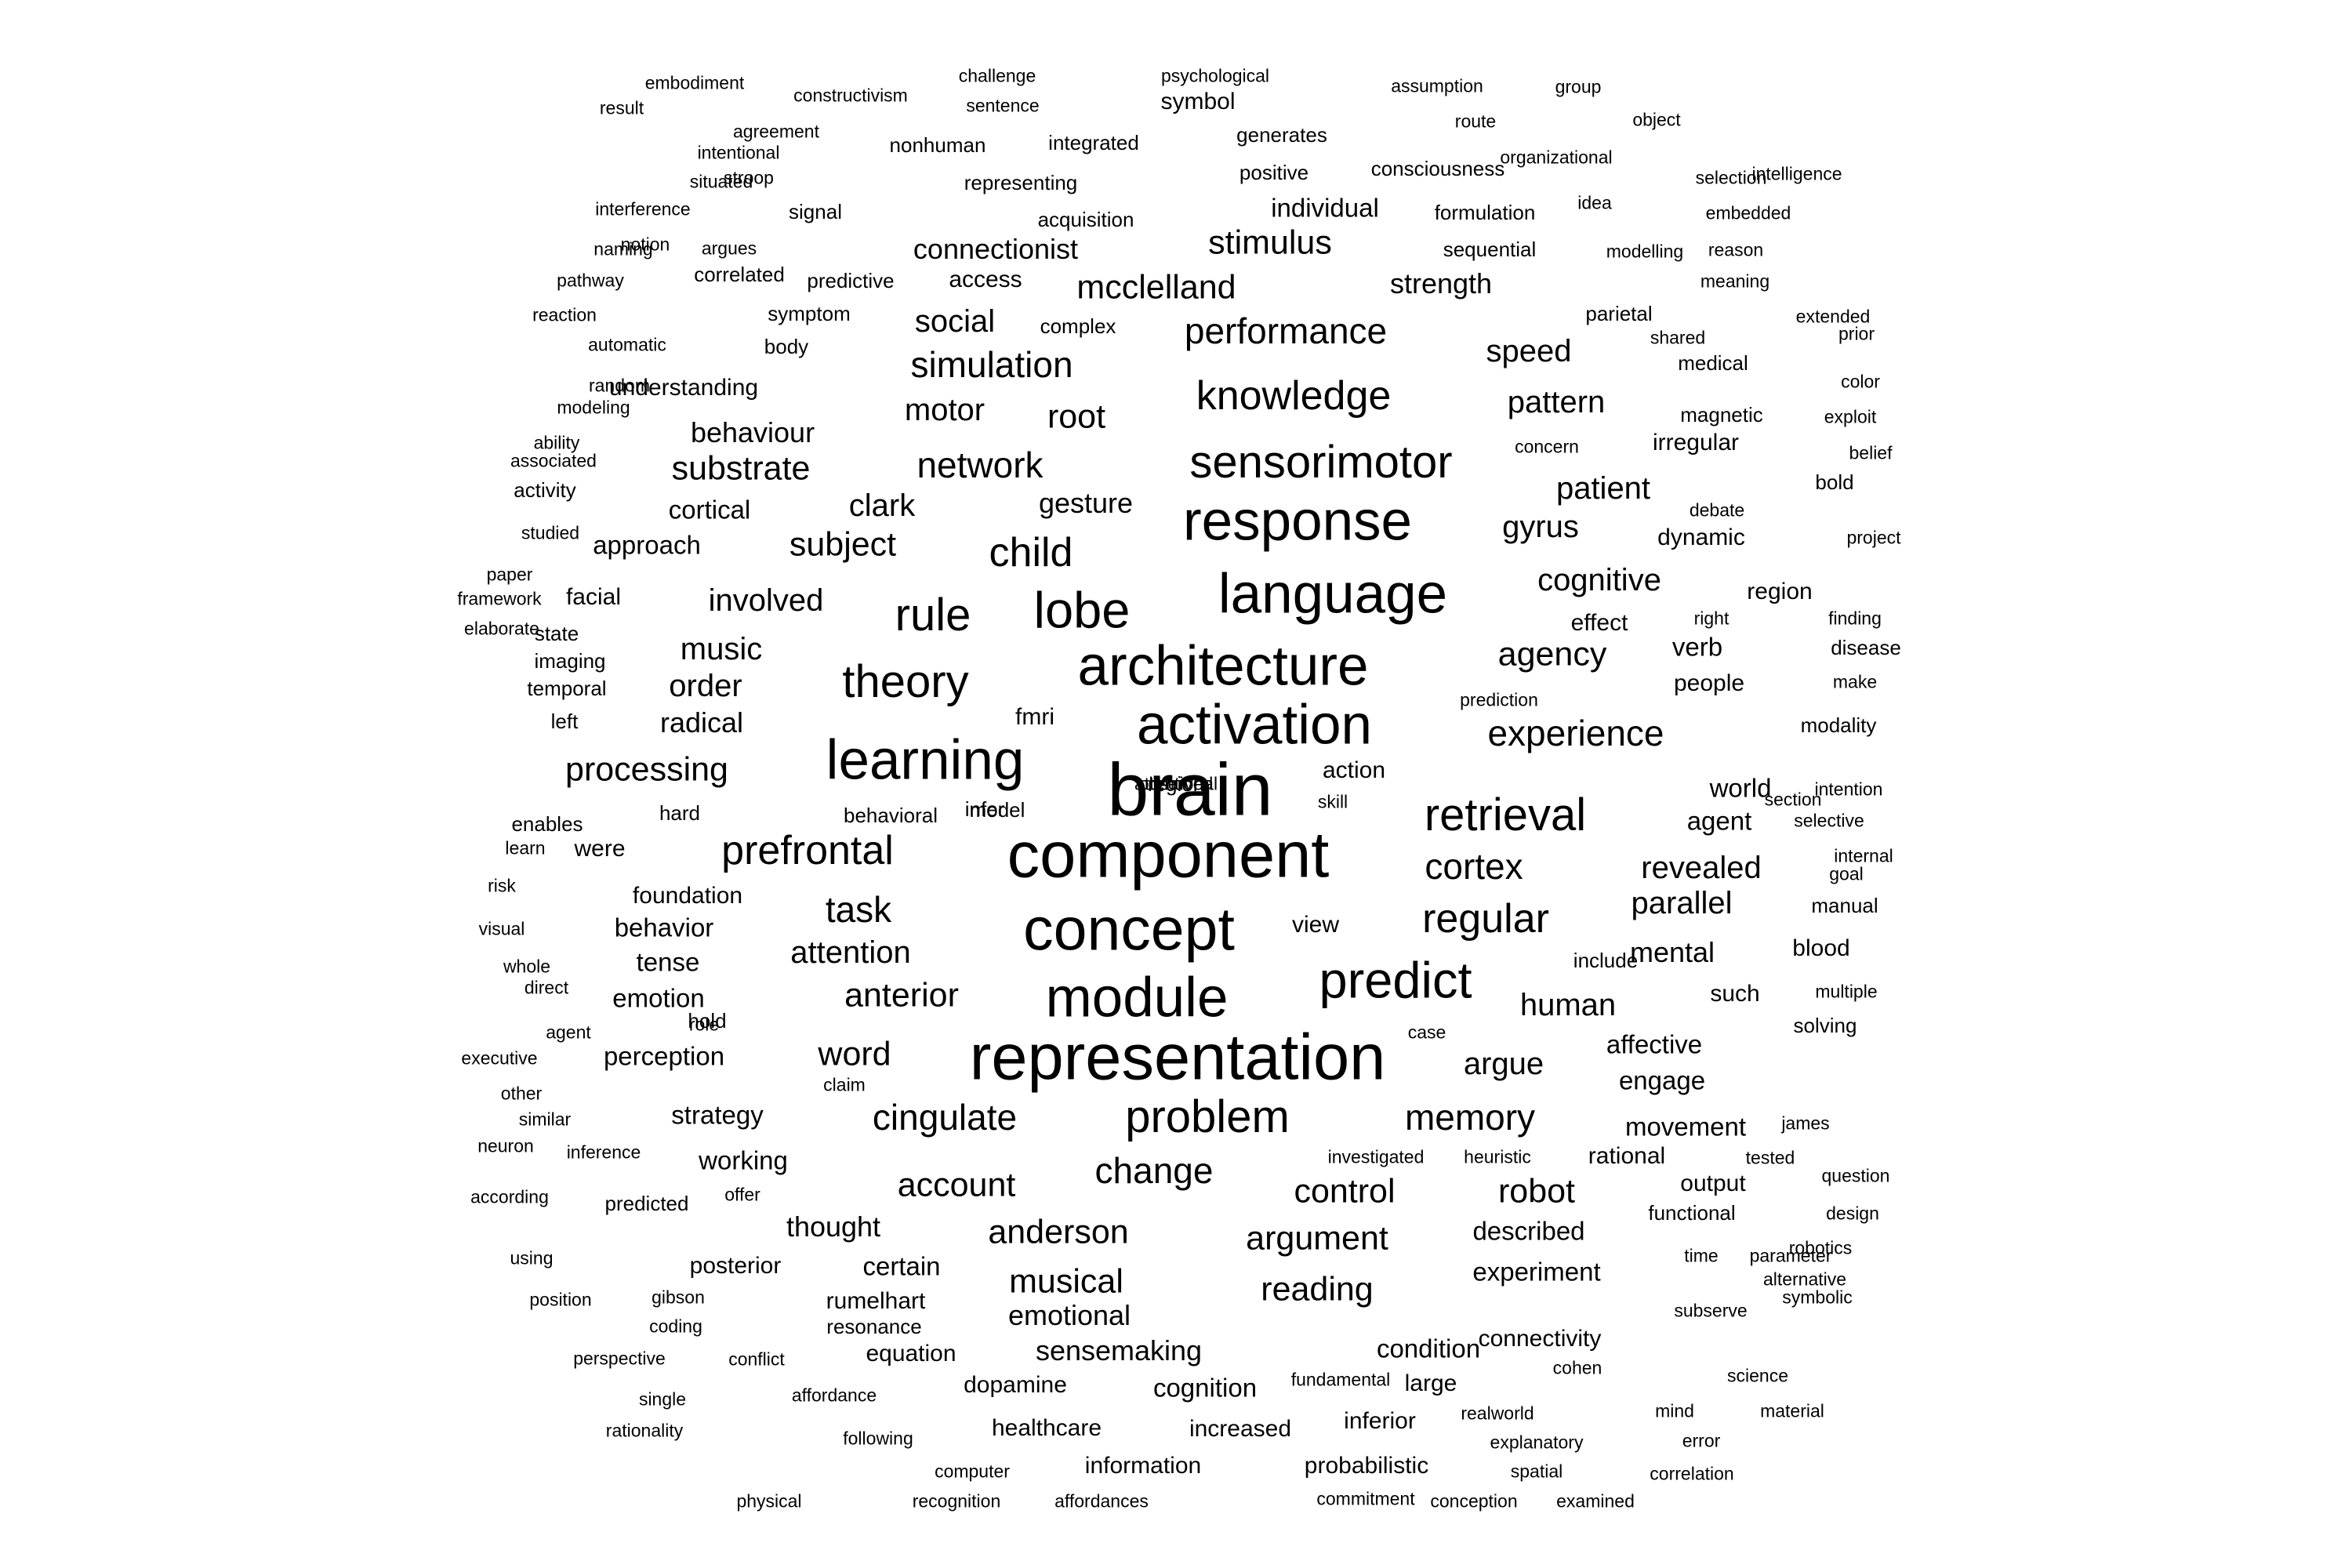 This screenshot has height=1568, width=2352. I want to click on word-irregular: irregular, so click(1696, 443).